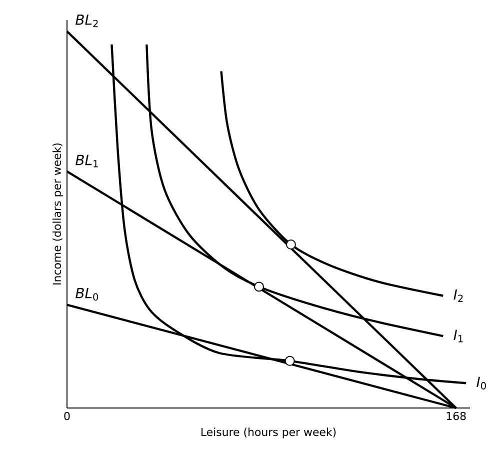  What do you see at coordinates (87, 161) in the screenshot?
I see `series-label: BL$_{1}$` at bounding box center [87, 161].